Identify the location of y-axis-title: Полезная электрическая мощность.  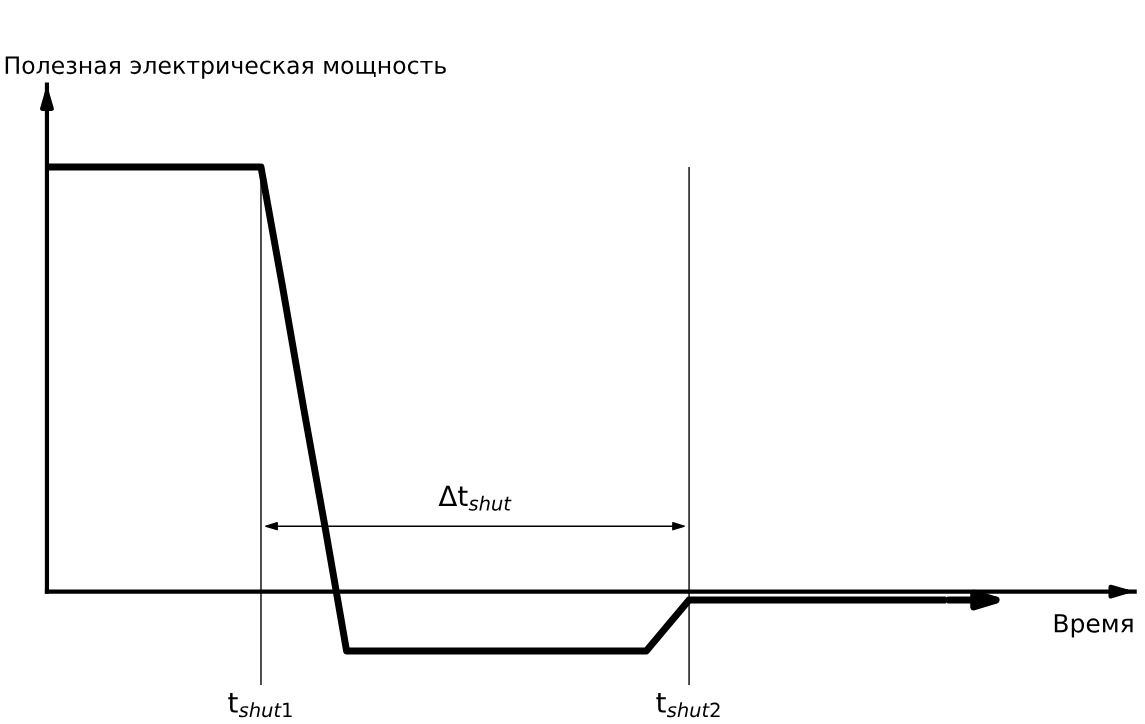
(225, 67).